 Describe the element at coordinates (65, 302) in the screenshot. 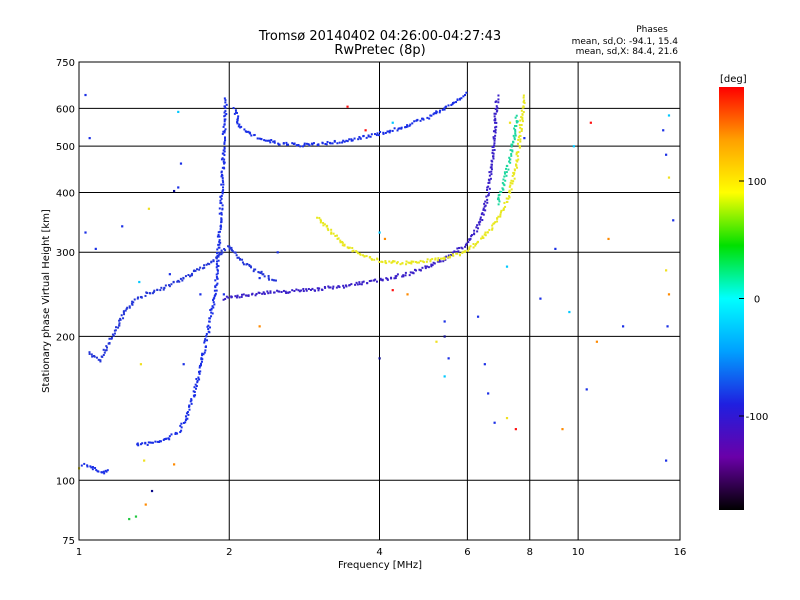

I see `y-axis-ticks: 75 100 200 300 400 500 600 750` at that location.